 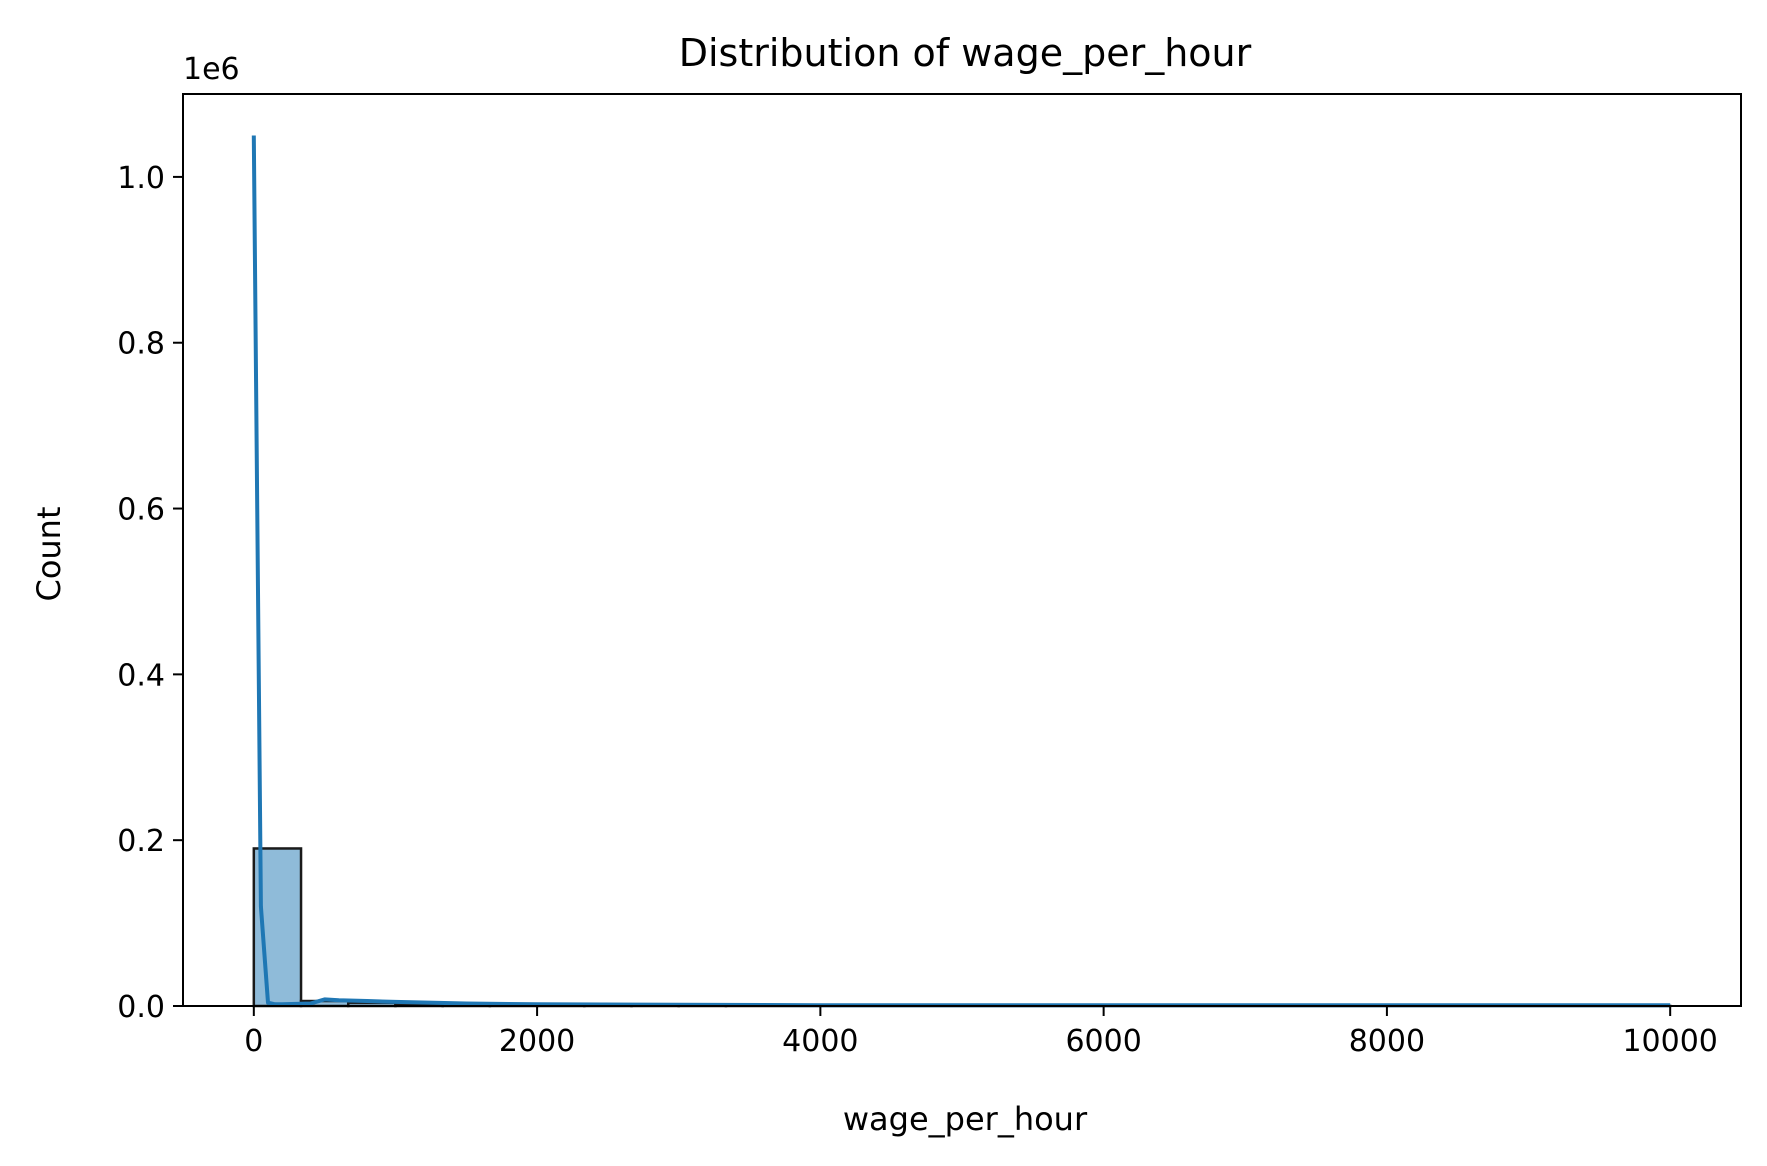 What do you see at coordinates (962, 927) in the screenshot?
I see `histogram-bars` at bounding box center [962, 927].